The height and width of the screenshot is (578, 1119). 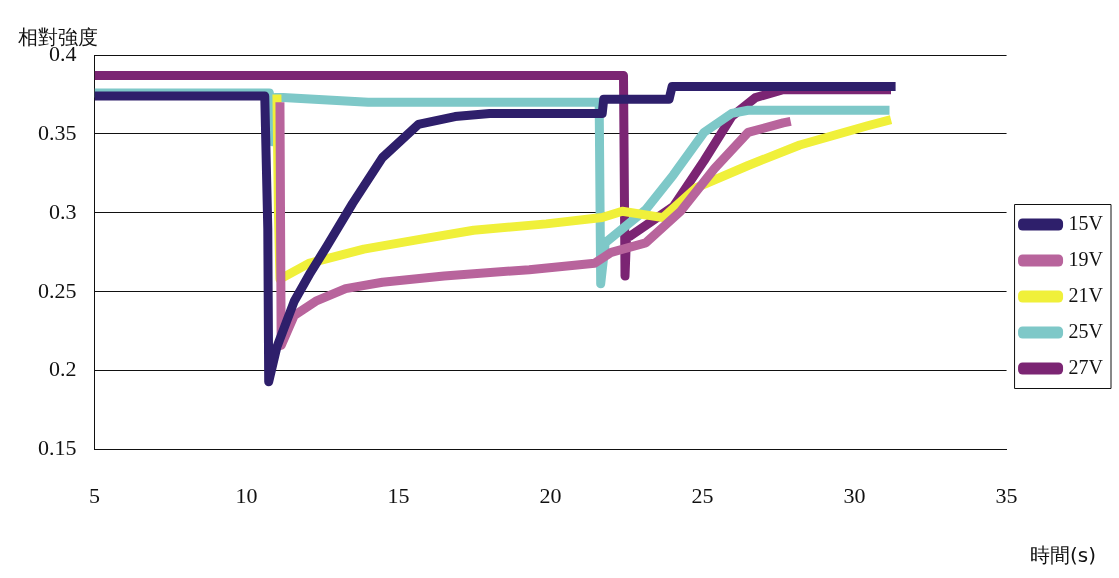 What do you see at coordinates (57, 132) in the screenshot?
I see `y-tick-label: 0.35` at bounding box center [57, 132].